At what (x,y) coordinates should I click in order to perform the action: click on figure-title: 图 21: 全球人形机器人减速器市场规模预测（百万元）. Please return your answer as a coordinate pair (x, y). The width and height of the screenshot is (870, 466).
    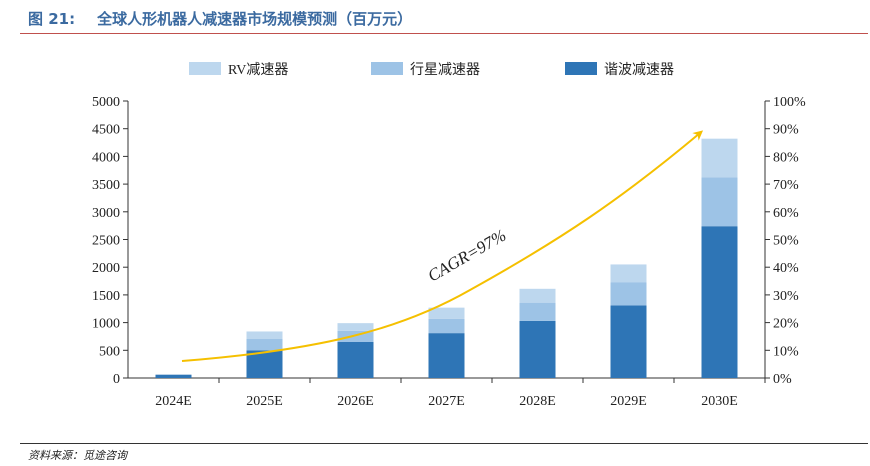
    Looking at the image, I should click on (220, 18).